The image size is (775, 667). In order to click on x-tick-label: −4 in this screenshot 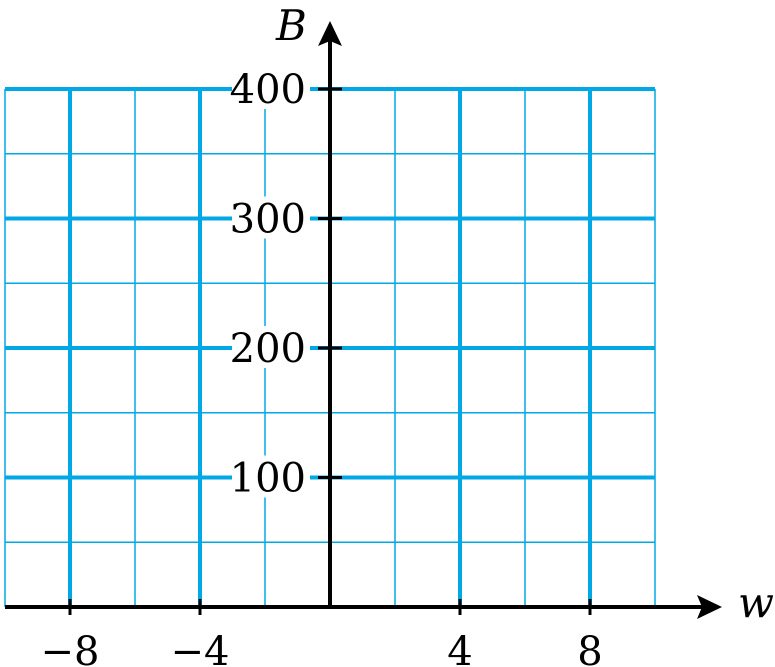, I will do `click(200, 648)`.